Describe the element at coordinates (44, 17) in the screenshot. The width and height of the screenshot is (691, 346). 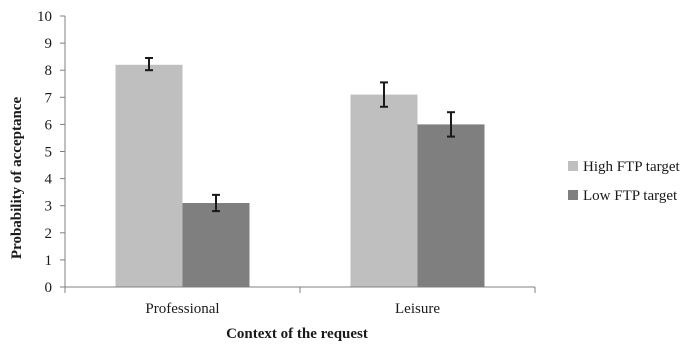
I see `y-tick-label: 10` at that location.